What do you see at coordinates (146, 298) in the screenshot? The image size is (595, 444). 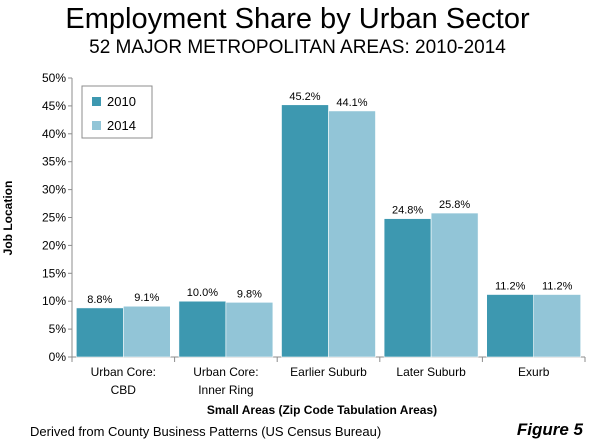 I see `data-label: 9.1%` at bounding box center [146, 298].